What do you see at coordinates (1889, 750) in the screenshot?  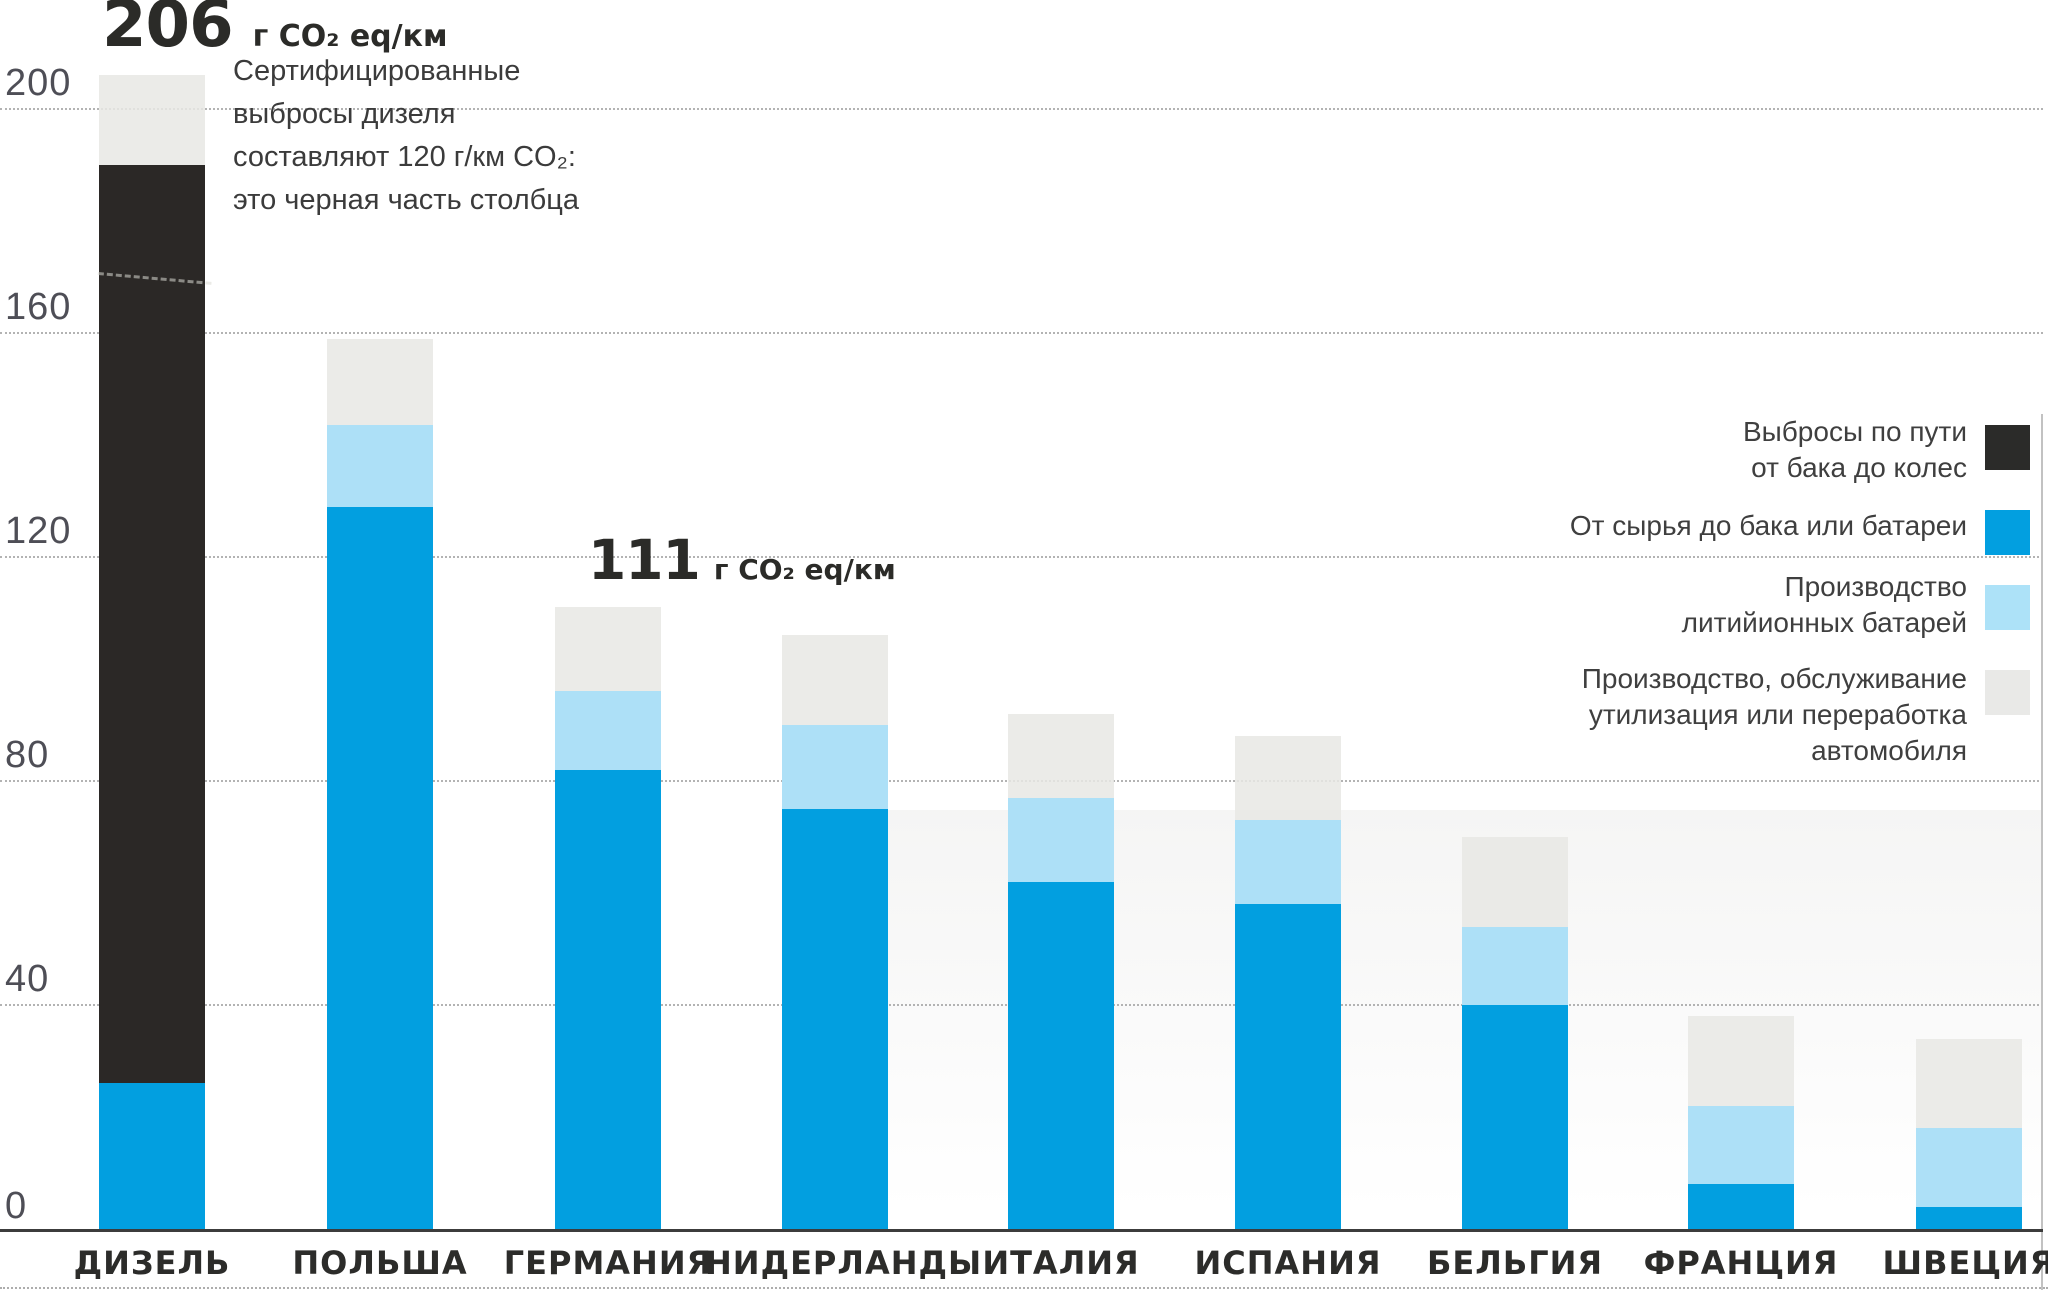 I see `legend-label-line: автомобиля` at bounding box center [1889, 750].